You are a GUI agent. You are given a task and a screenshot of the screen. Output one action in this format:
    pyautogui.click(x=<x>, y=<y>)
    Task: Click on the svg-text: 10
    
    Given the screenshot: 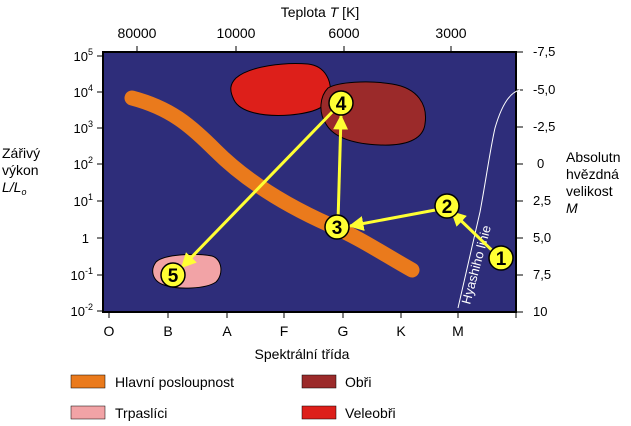 What is the action you would take?
    pyautogui.click(x=540, y=311)
    